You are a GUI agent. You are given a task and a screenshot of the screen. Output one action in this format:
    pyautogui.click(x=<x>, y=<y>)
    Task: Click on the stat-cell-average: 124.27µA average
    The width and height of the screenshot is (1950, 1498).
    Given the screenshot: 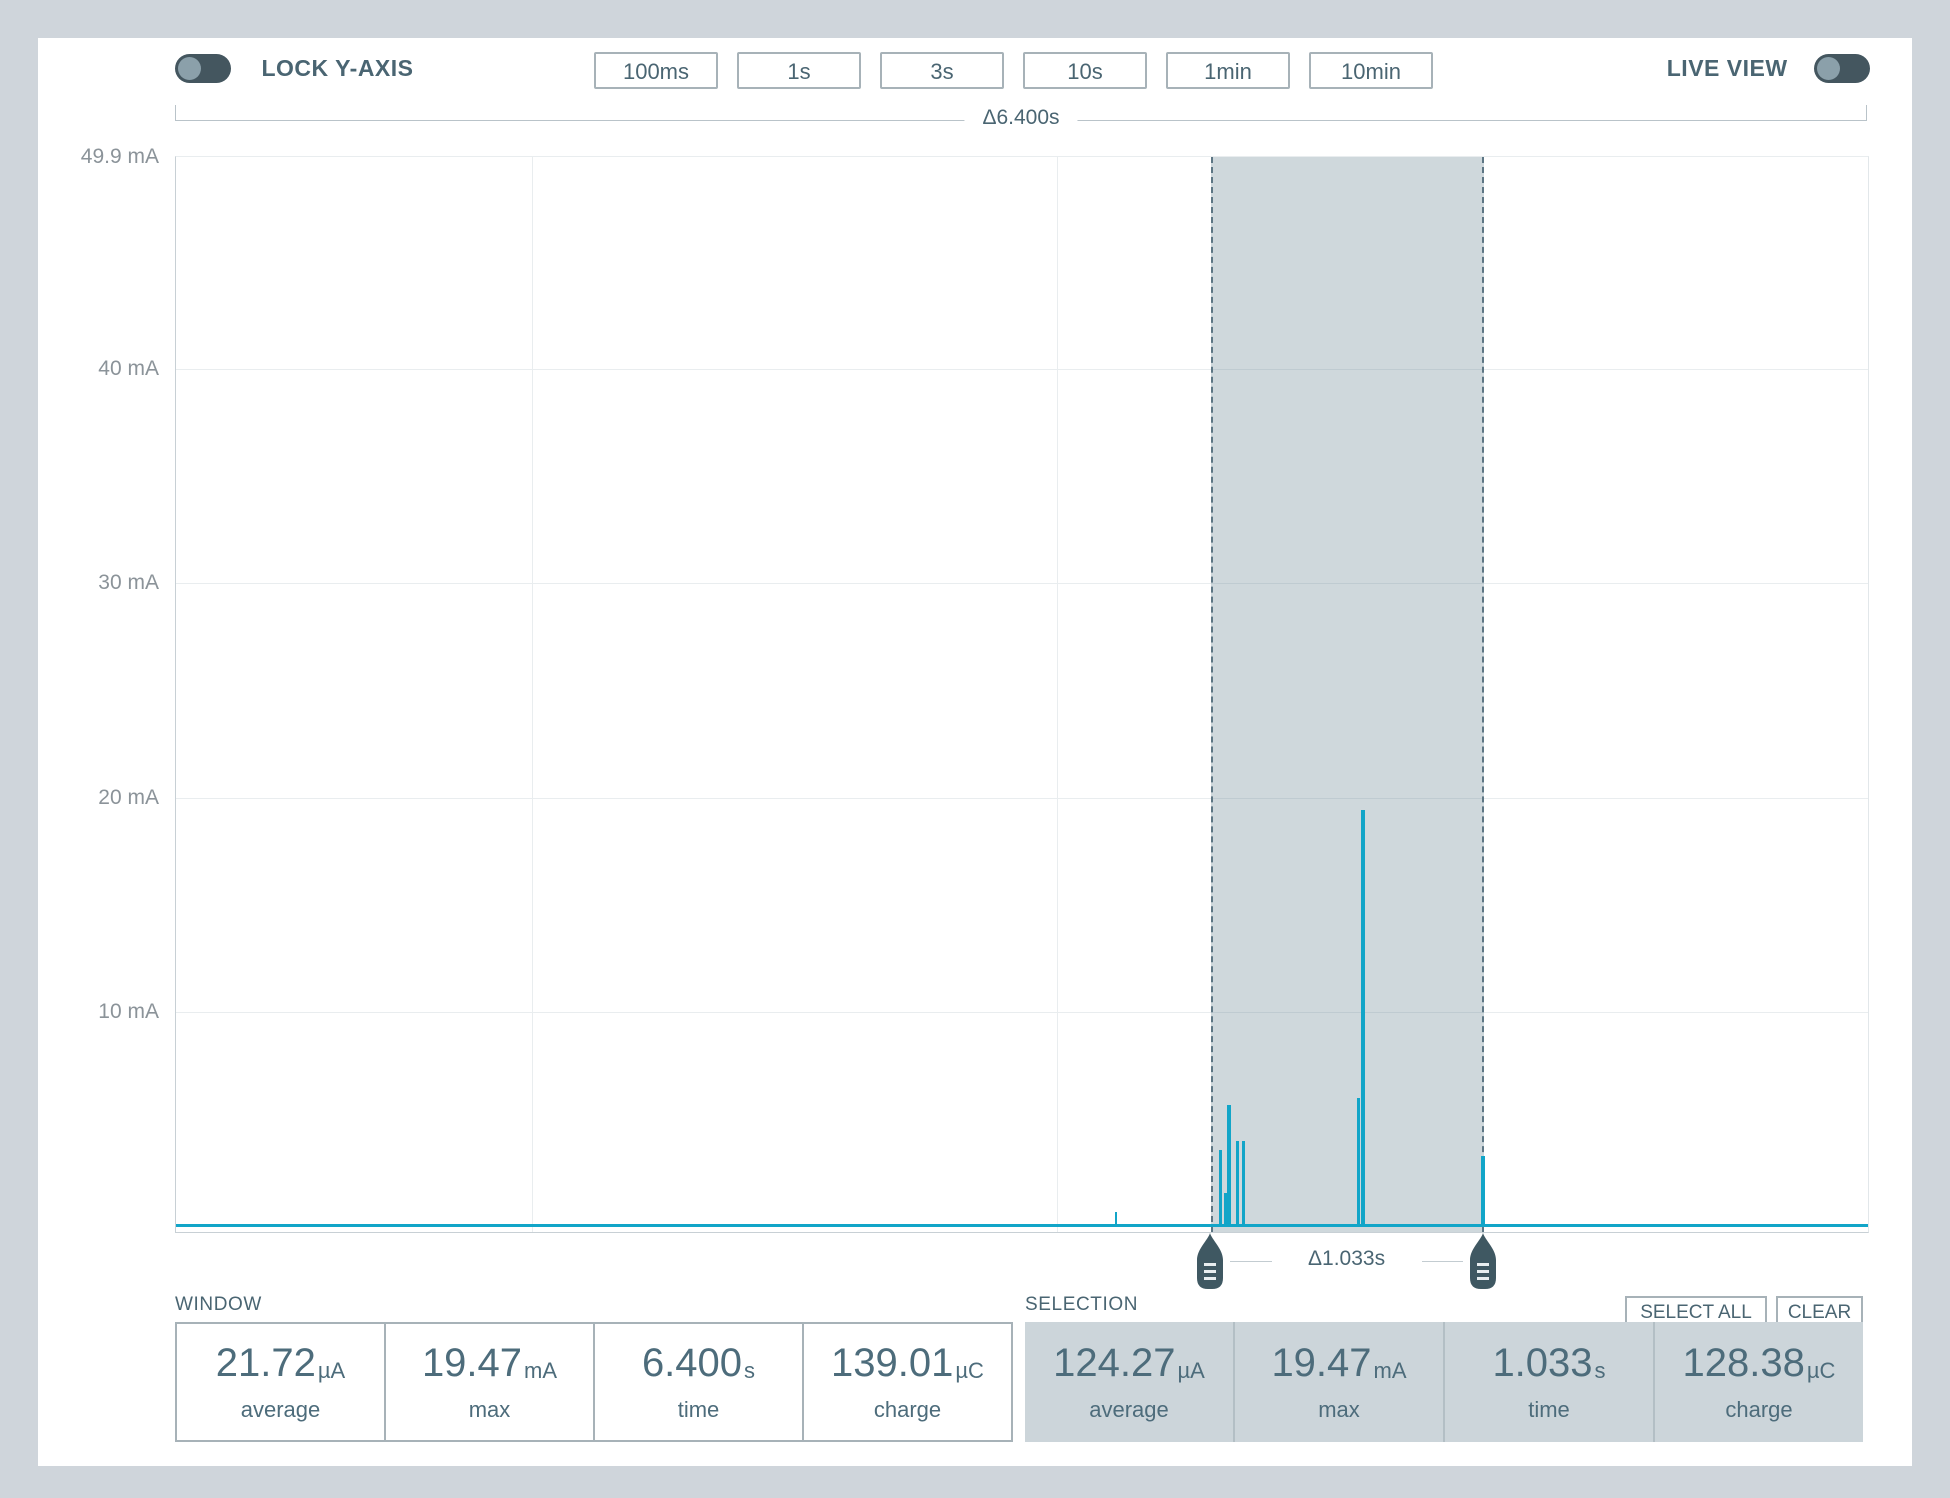 What is the action you would take?
    pyautogui.click(x=1129, y=1382)
    